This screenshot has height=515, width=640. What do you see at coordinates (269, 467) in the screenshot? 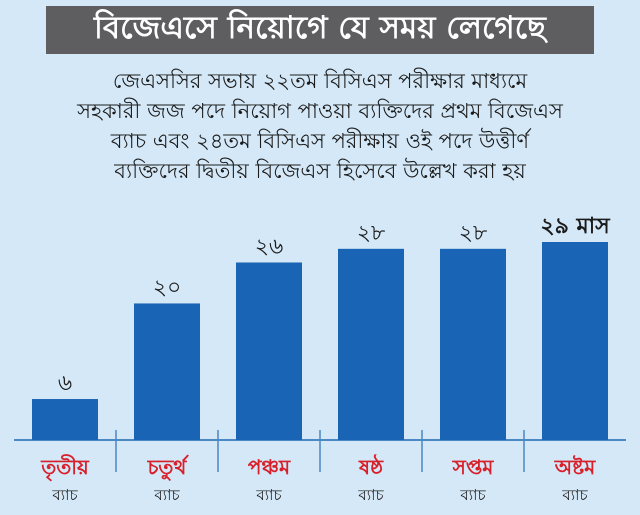
I see `category-label-3: পঞ্চম` at bounding box center [269, 467].